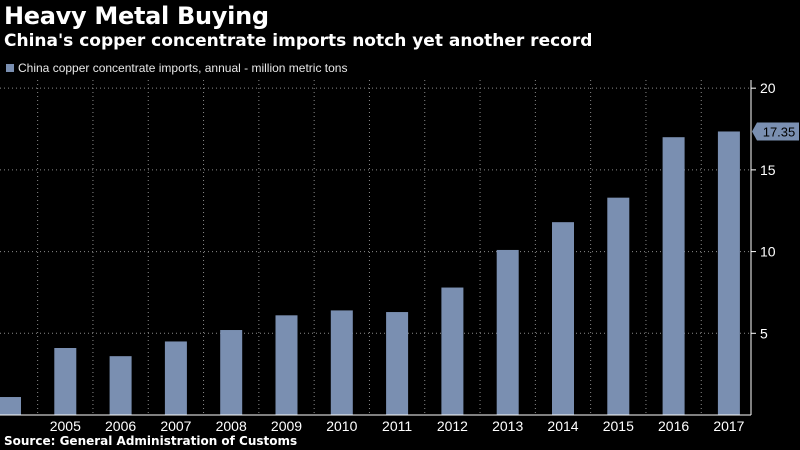 The width and height of the screenshot is (800, 450). I want to click on y-tick-label: 20, so click(768, 88).